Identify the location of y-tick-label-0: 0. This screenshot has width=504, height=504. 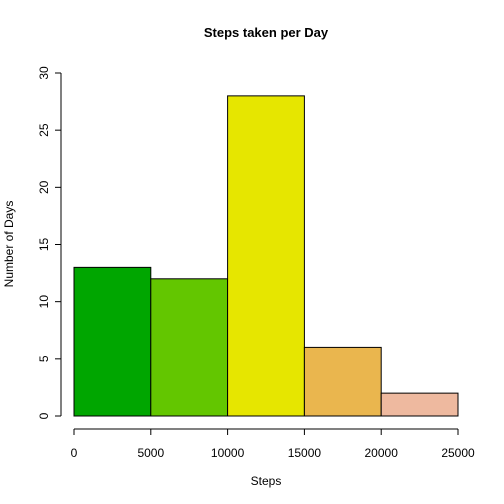
(44, 415).